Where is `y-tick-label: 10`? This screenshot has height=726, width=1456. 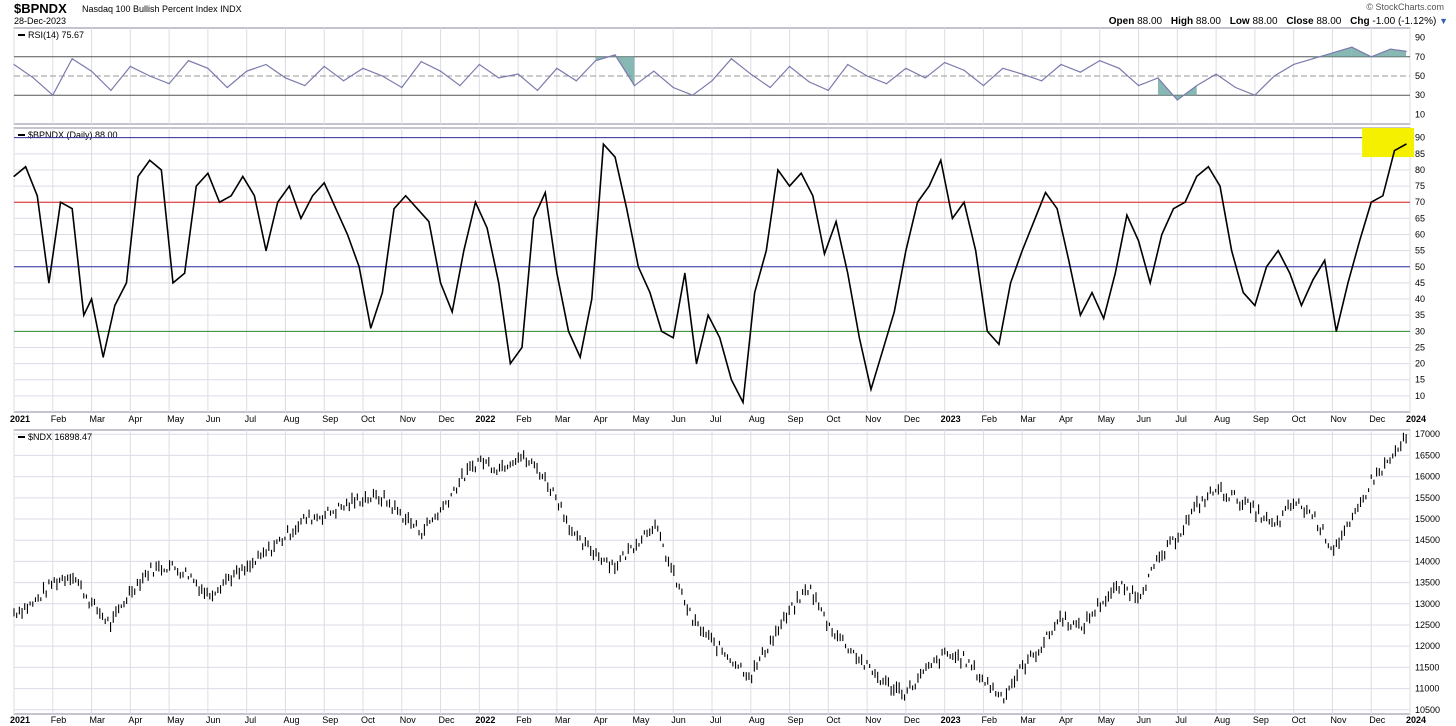 y-tick-label: 10 is located at coordinates (1420, 114).